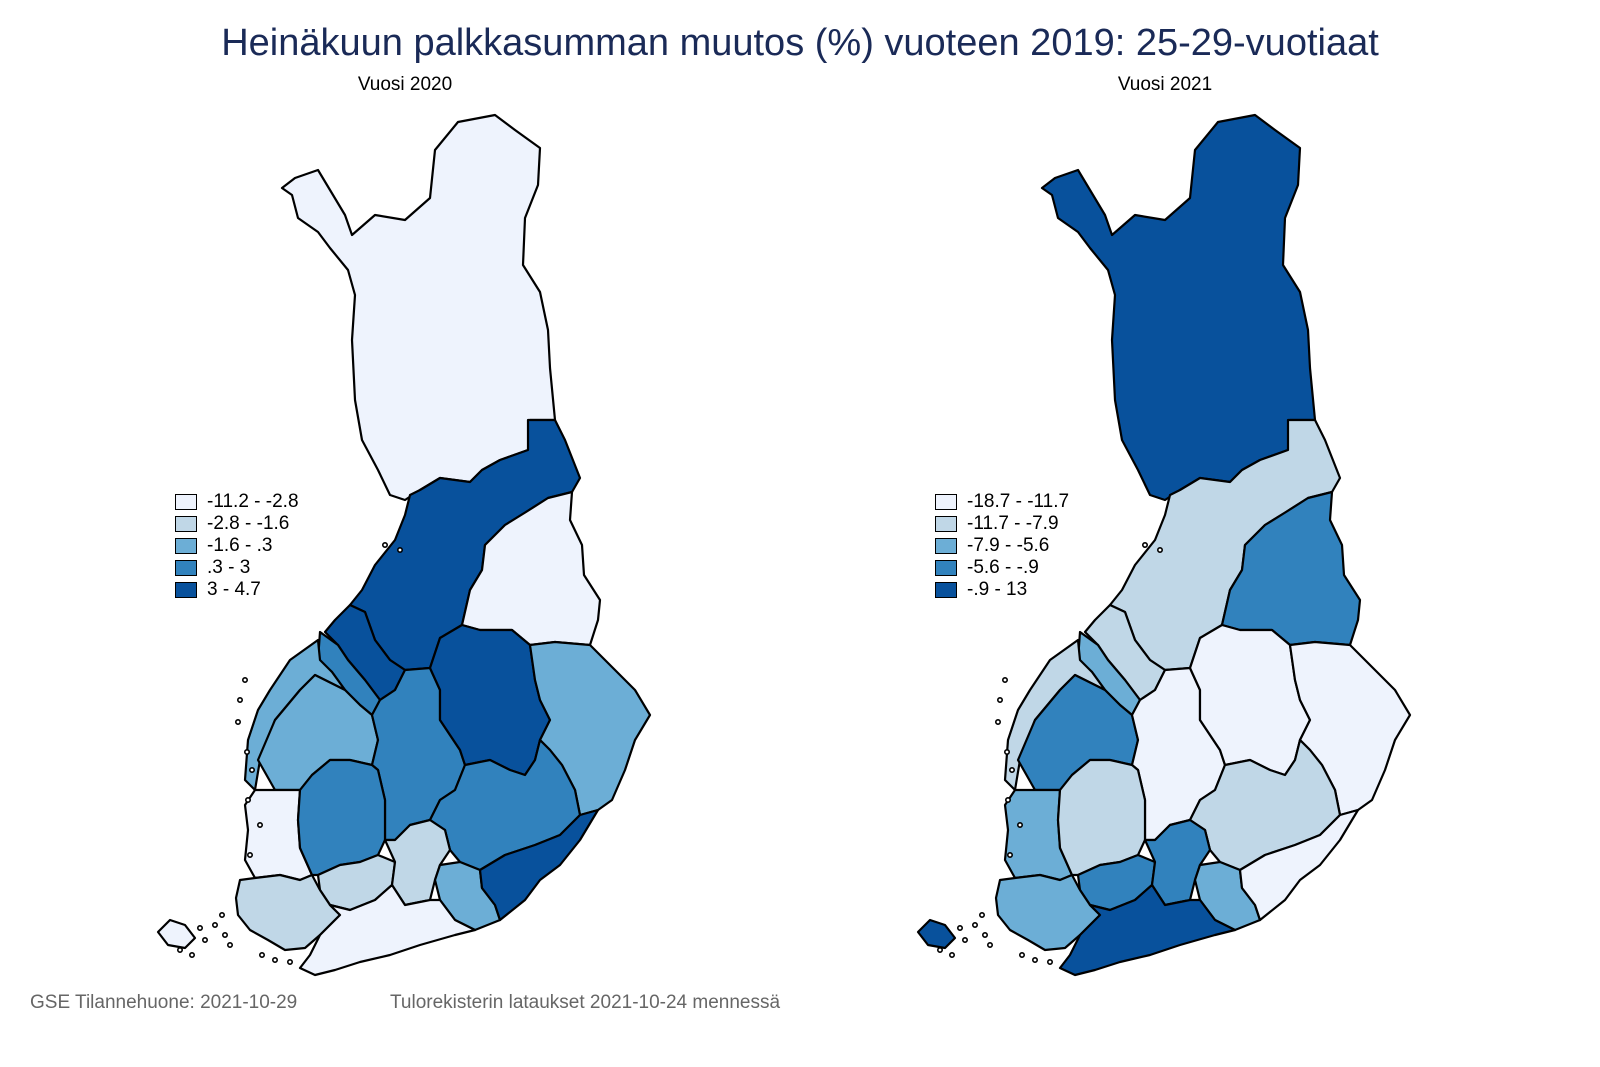 The height and width of the screenshot is (1067, 1600). I want to click on legend-item: -11.7 - -7.9, so click(1002, 524).